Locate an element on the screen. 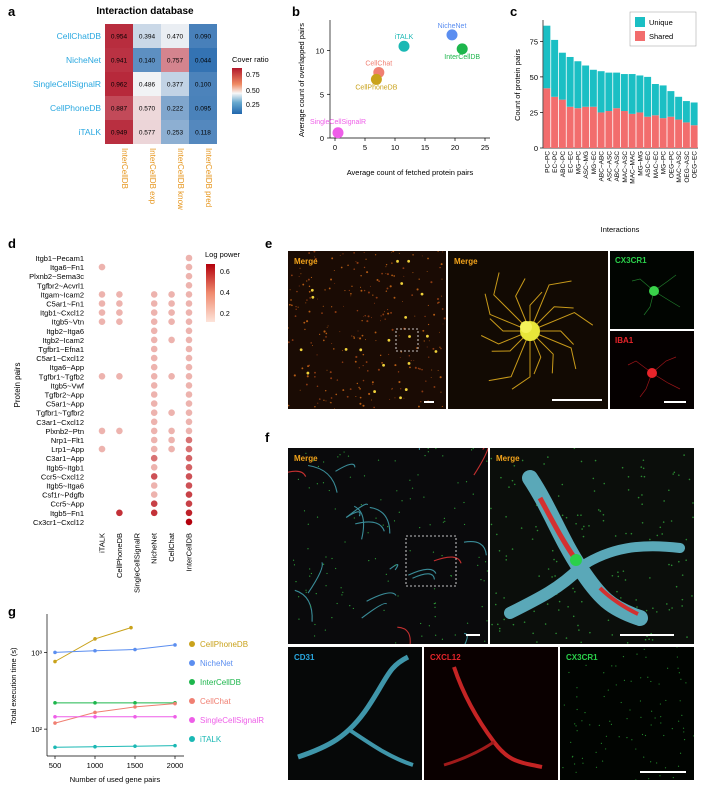 The width and height of the screenshot is (701, 792). dotplot-row-label: Plxnb2~Ptn is located at coordinates (64, 431).